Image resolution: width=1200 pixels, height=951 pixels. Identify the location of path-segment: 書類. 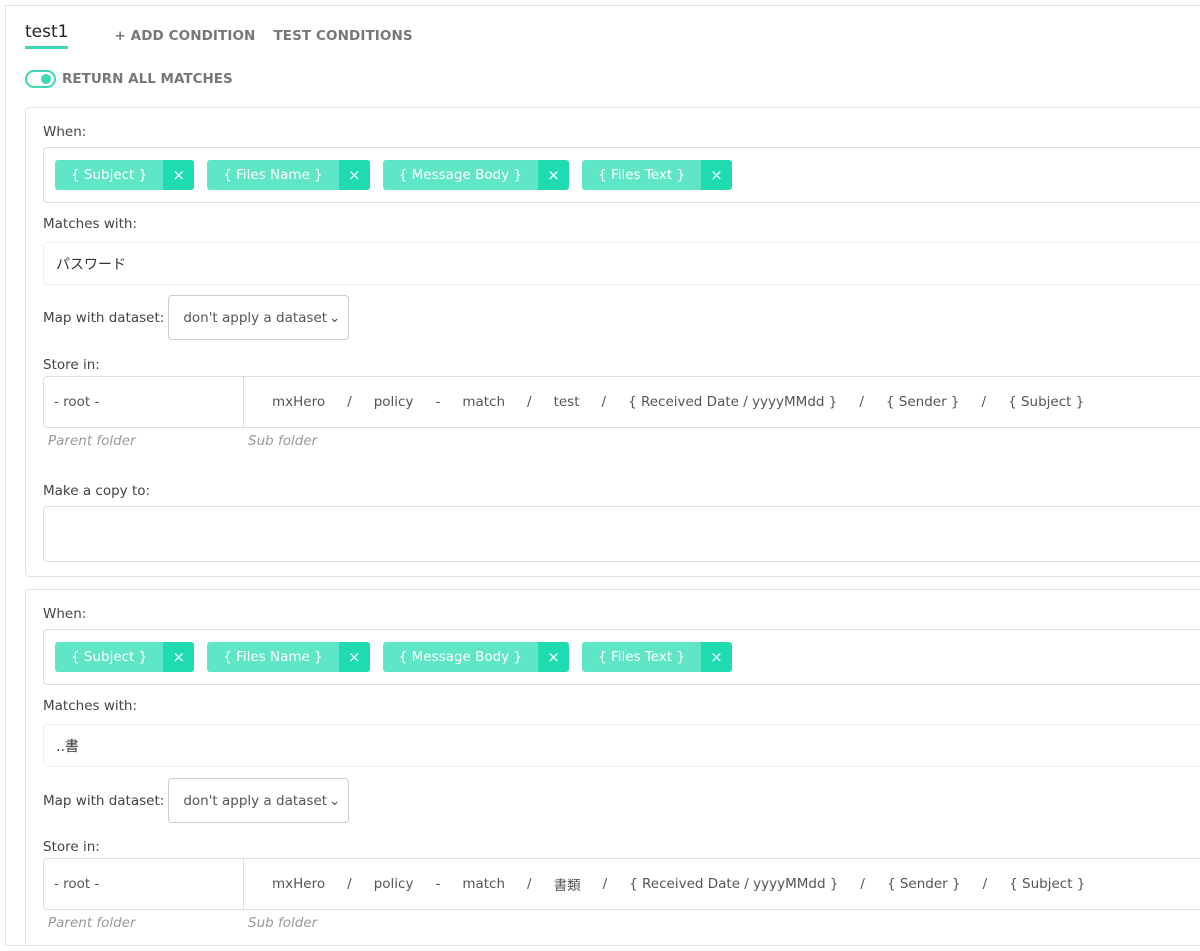
(567, 886).